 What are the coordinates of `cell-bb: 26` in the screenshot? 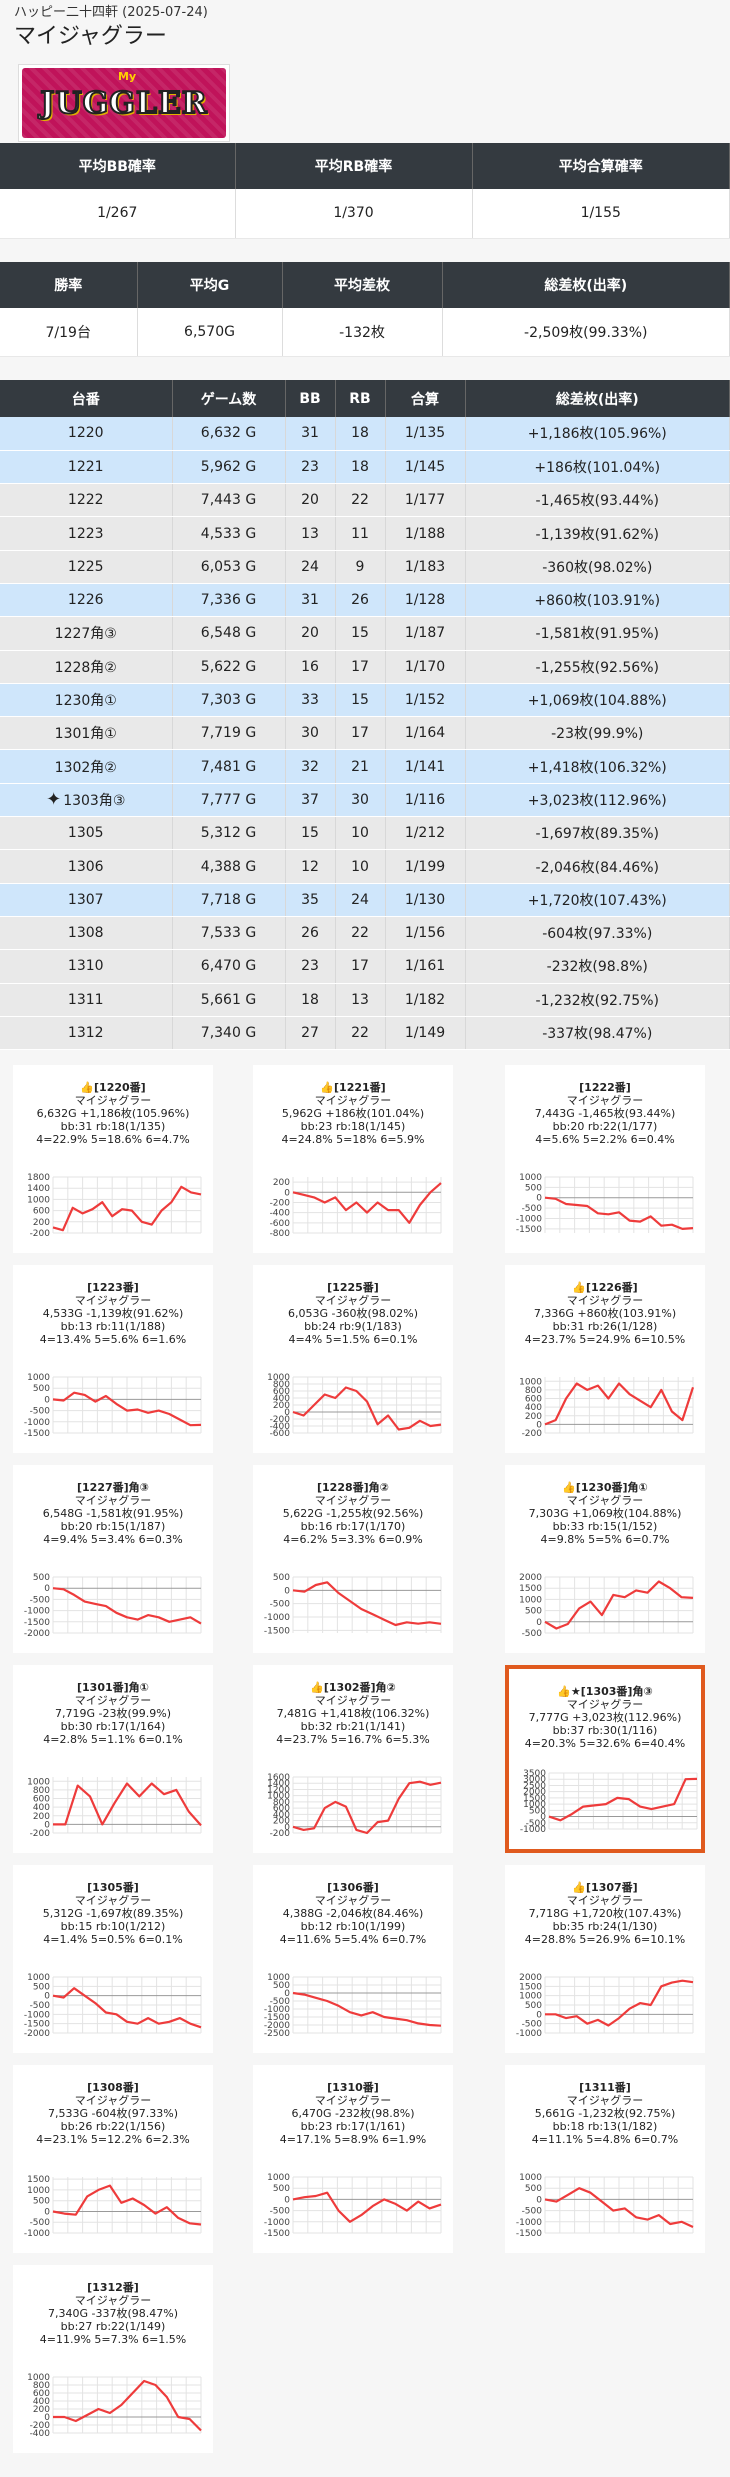 It's located at (310, 933).